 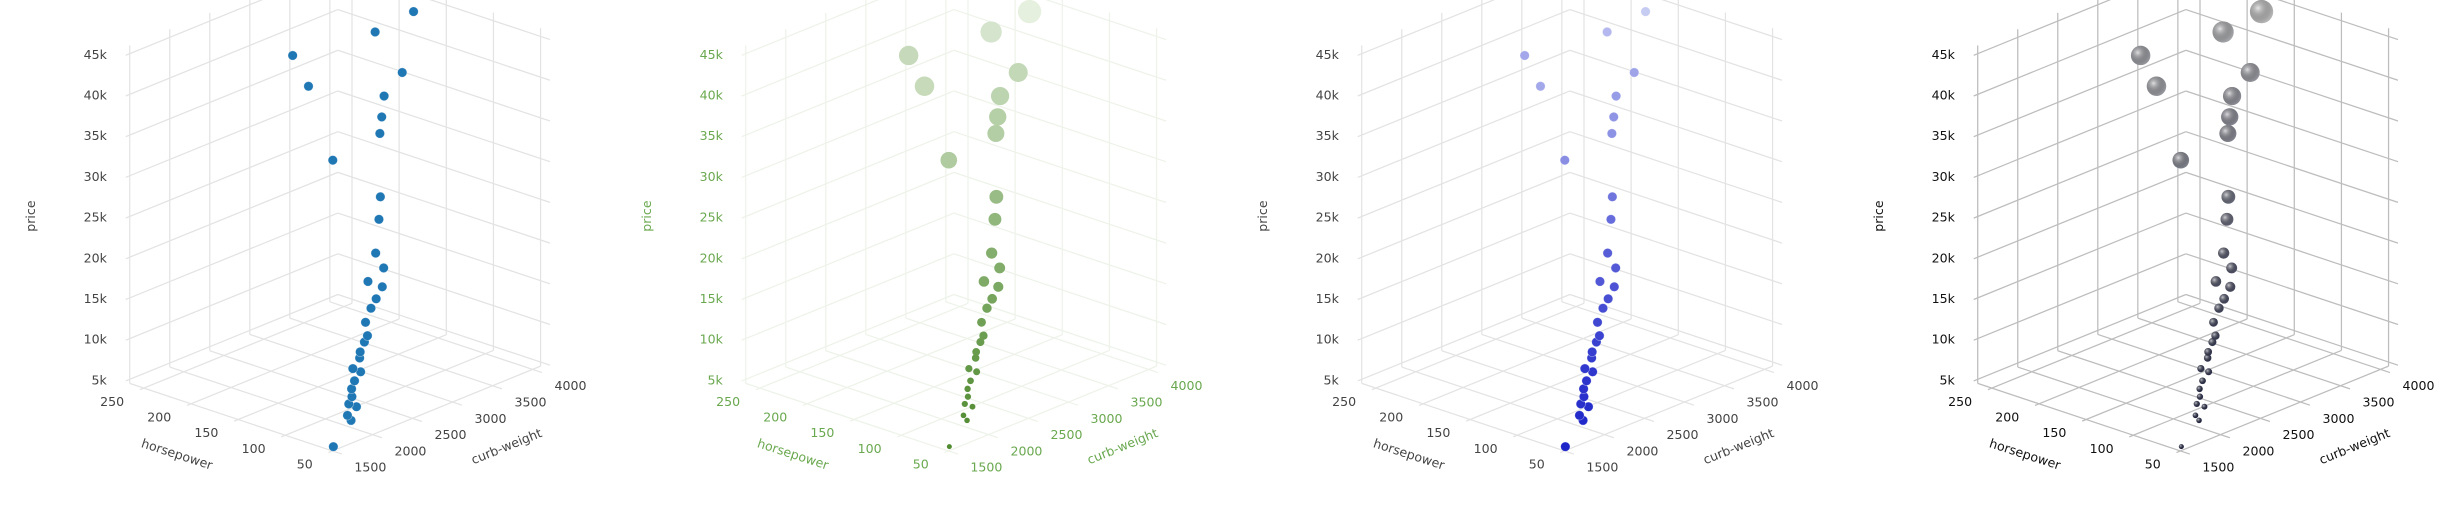 I want to click on z-tick-label: 45k, so click(x=96, y=54).